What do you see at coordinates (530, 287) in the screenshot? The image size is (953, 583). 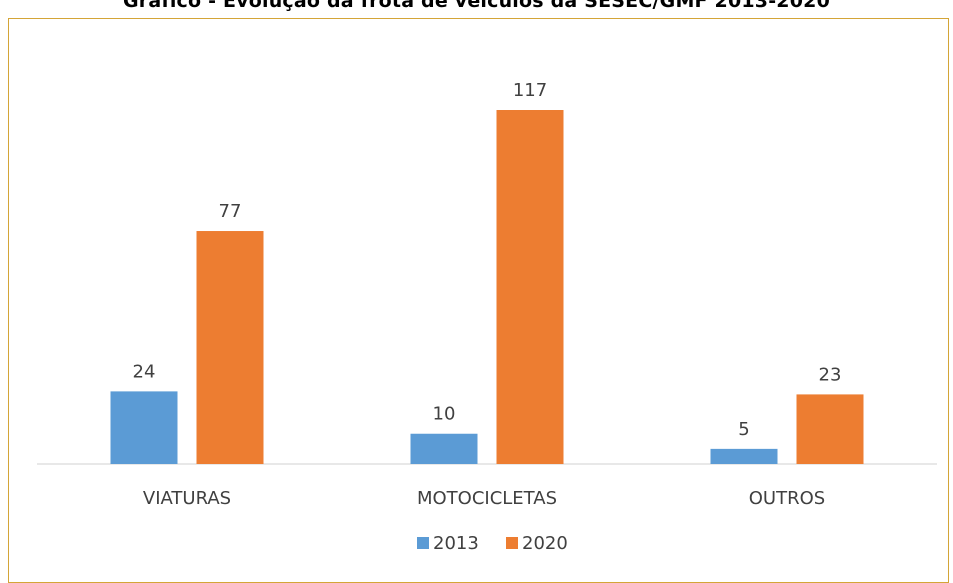 I see `bar-motocicletas-2020` at bounding box center [530, 287].